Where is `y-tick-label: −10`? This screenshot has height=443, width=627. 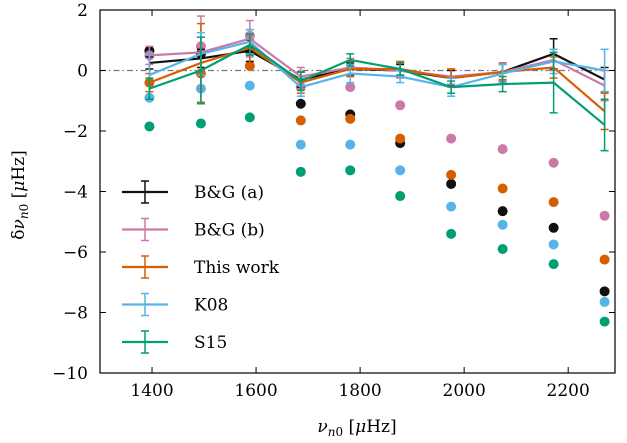 y-tick-label: −10 is located at coordinates (70, 374).